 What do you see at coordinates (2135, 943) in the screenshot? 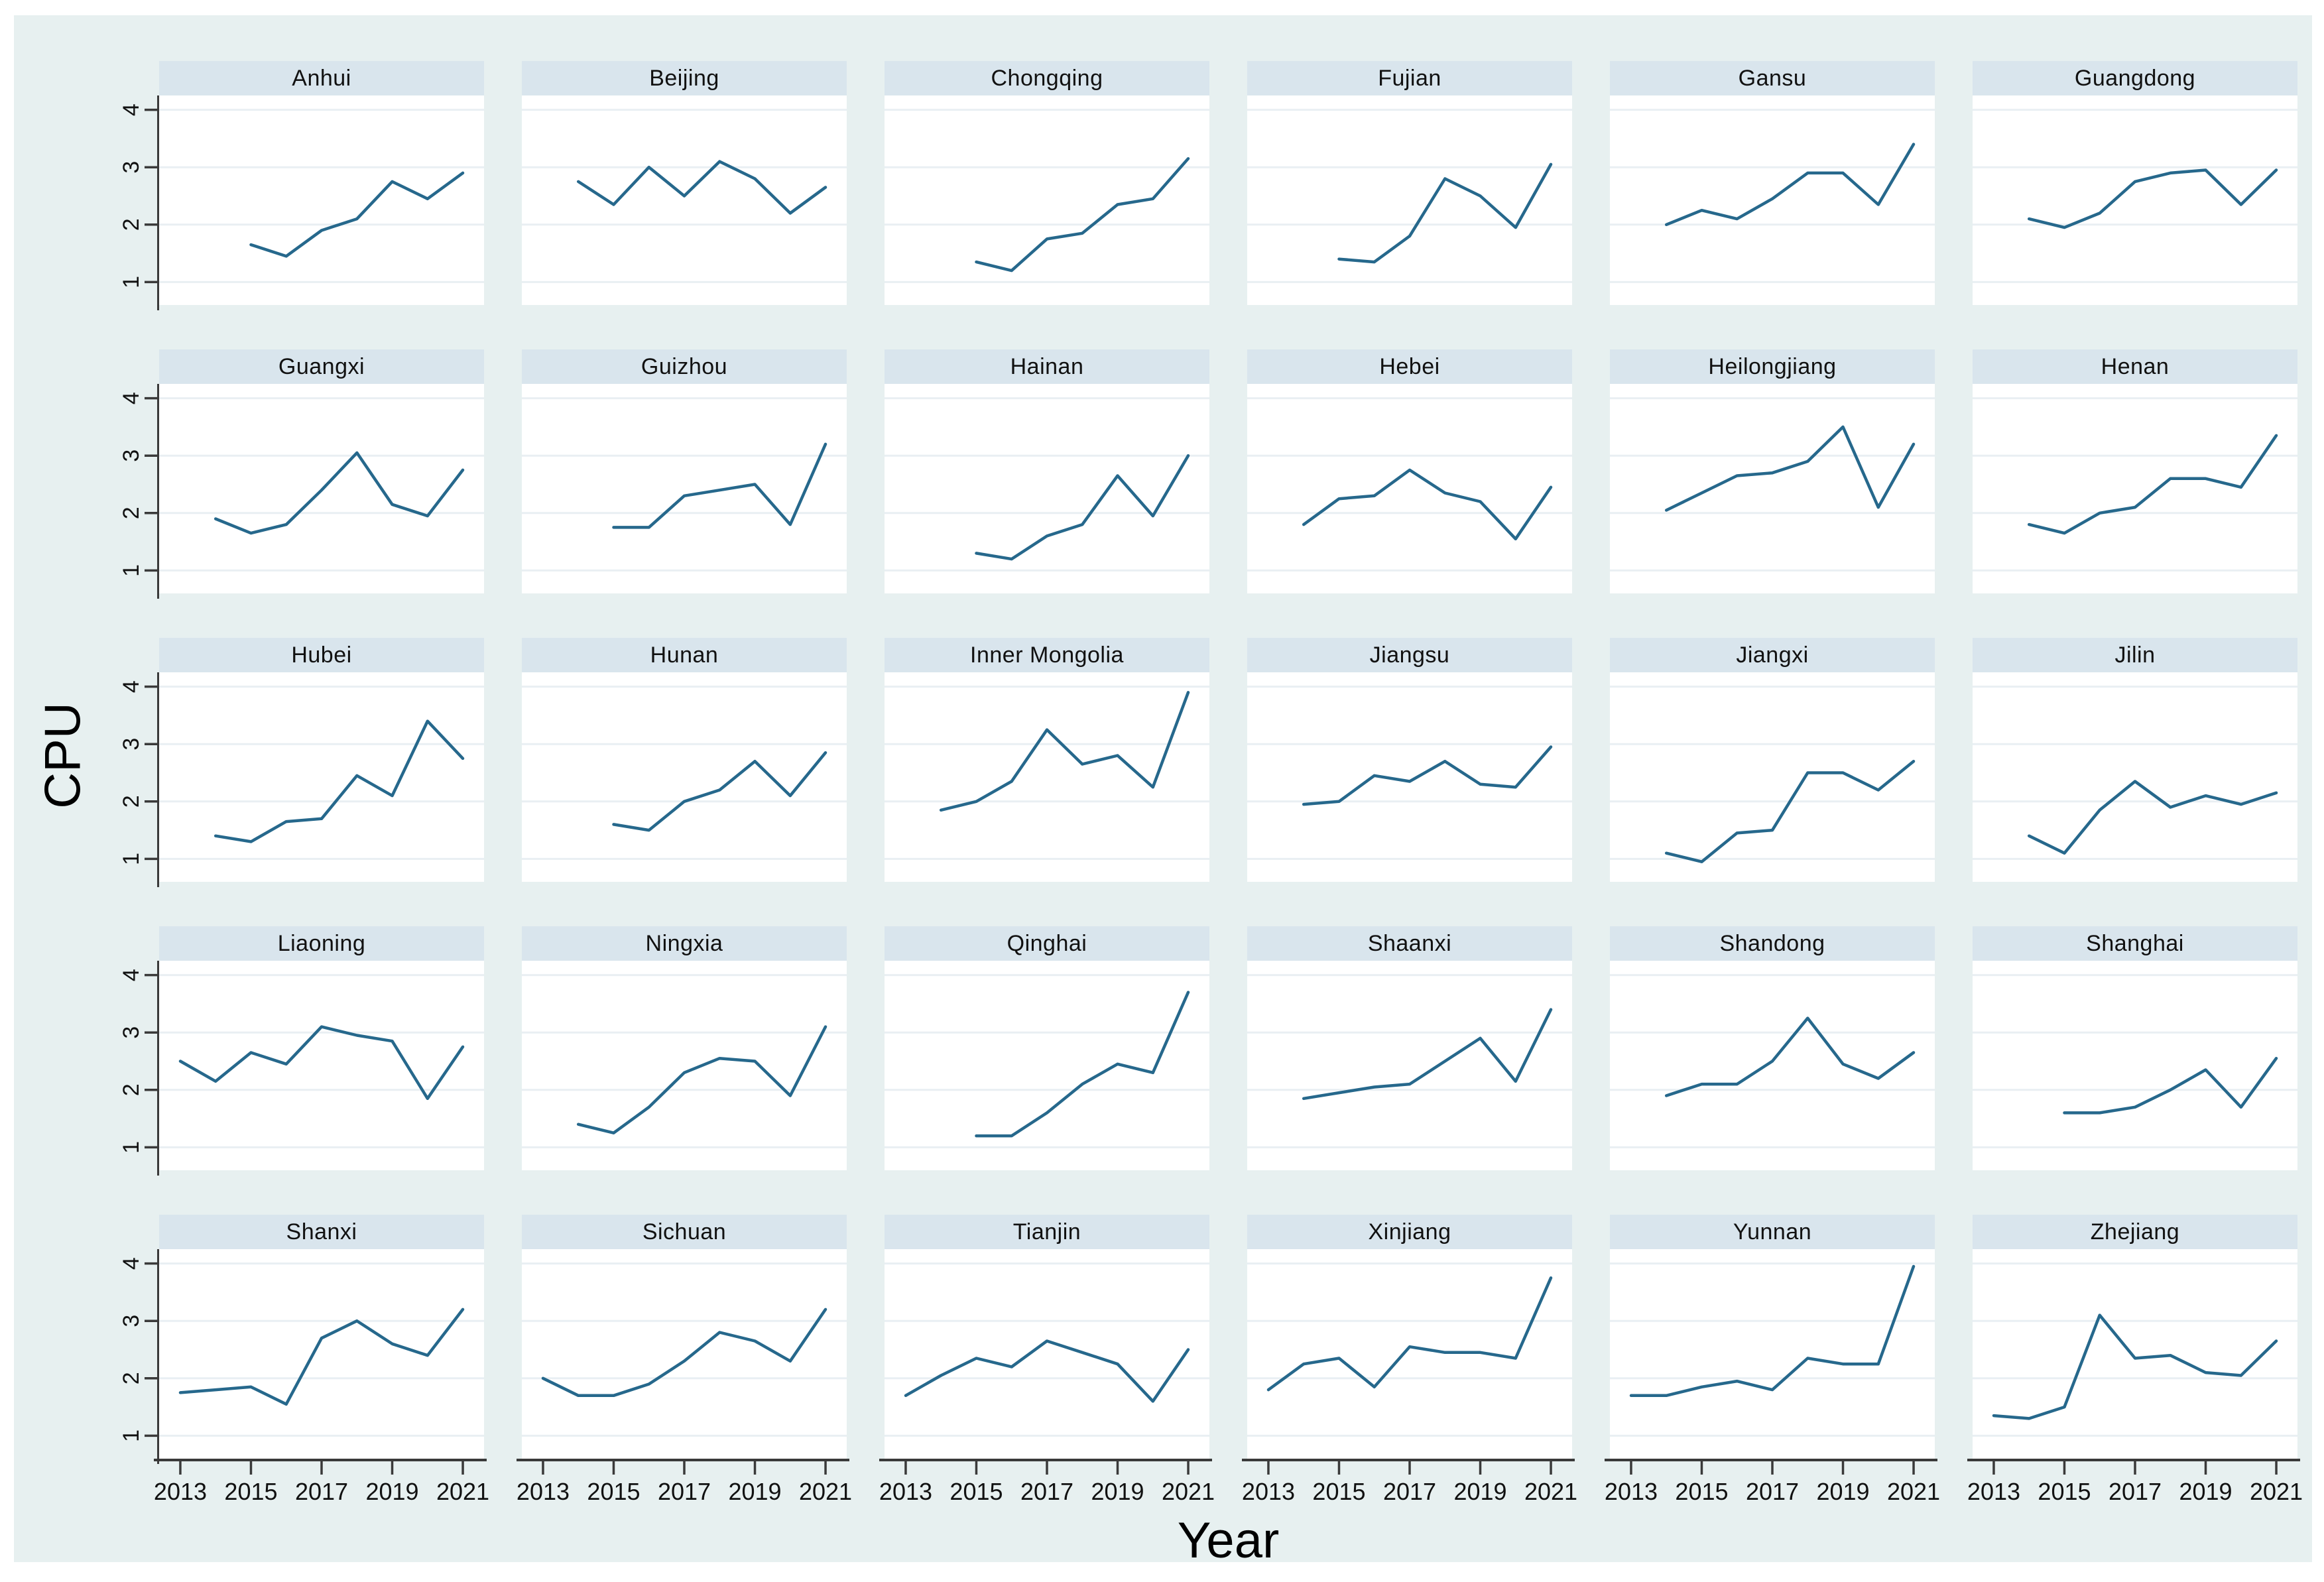
I see `panel-title: Shanghai` at bounding box center [2135, 943].